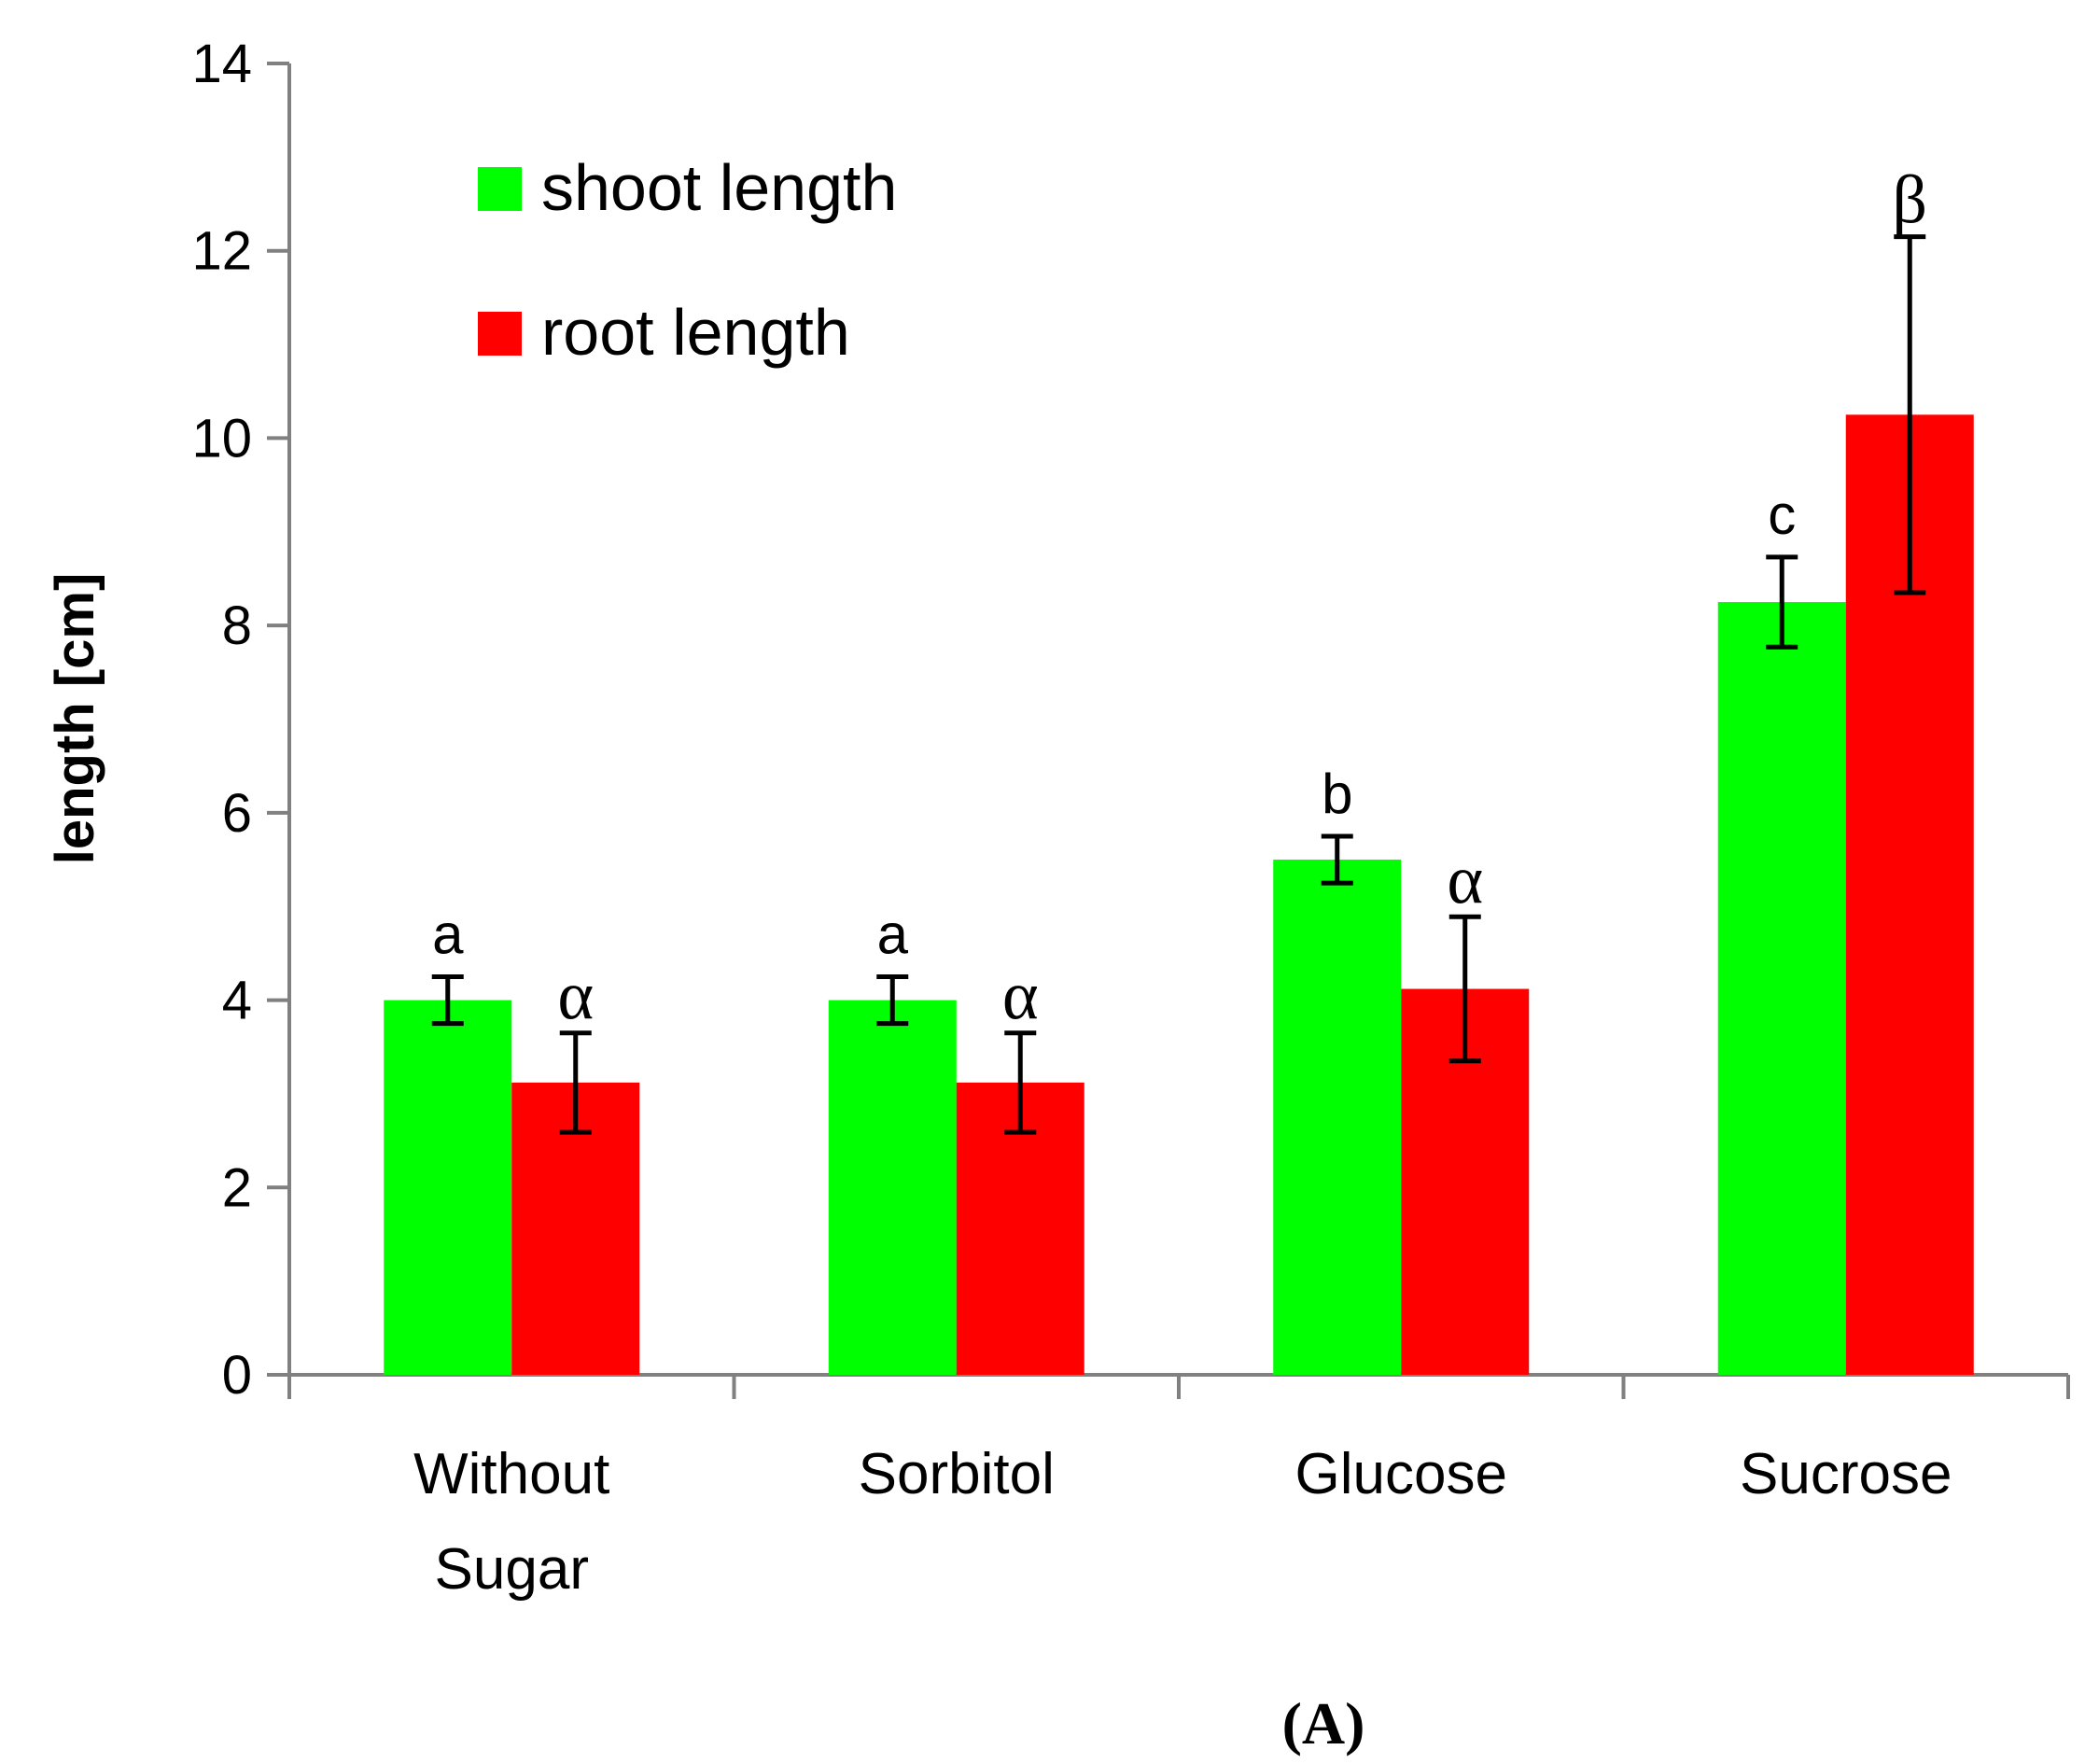 This screenshot has width=2085, height=1764. What do you see at coordinates (719, 187) in the screenshot?
I see `legend-label-shoot: shoot length` at bounding box center [719, 187].